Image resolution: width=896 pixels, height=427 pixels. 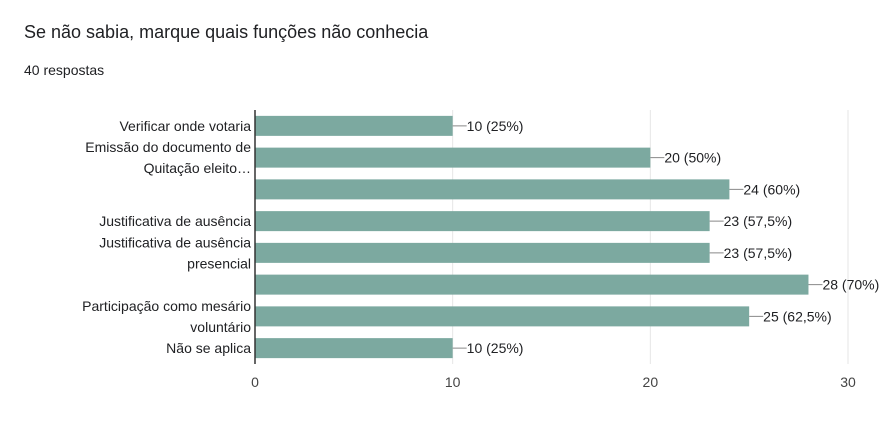 I want to click on response-count: 40 respostas, so click(x=64, y=70).